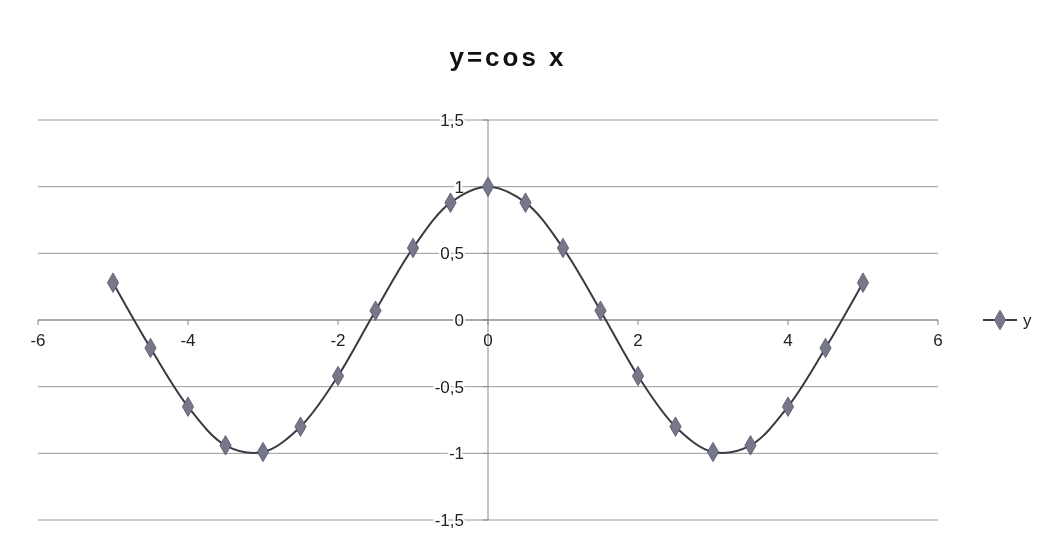 Image resolution: width=1061 pixels, height=540 pixels. What do you see at coordinates (488, 340) in the screenshot?
I see `x-tick-label: 0` at bounding box center [488, 340].